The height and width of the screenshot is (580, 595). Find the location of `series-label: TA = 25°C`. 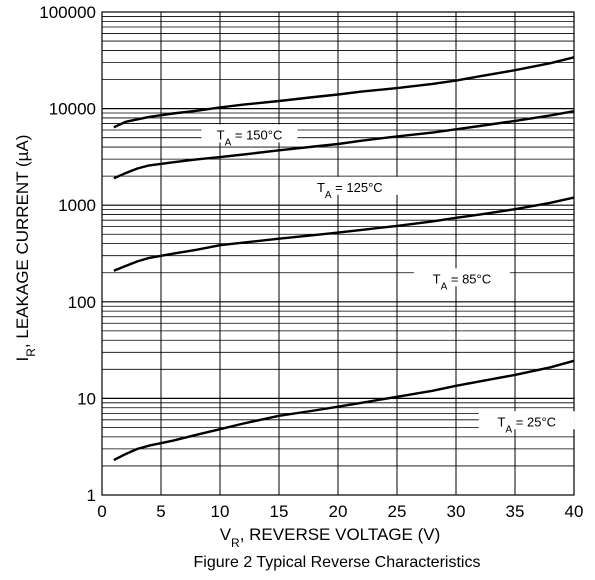

series-label: TA = 25°C is located at coordinates (527, 424).